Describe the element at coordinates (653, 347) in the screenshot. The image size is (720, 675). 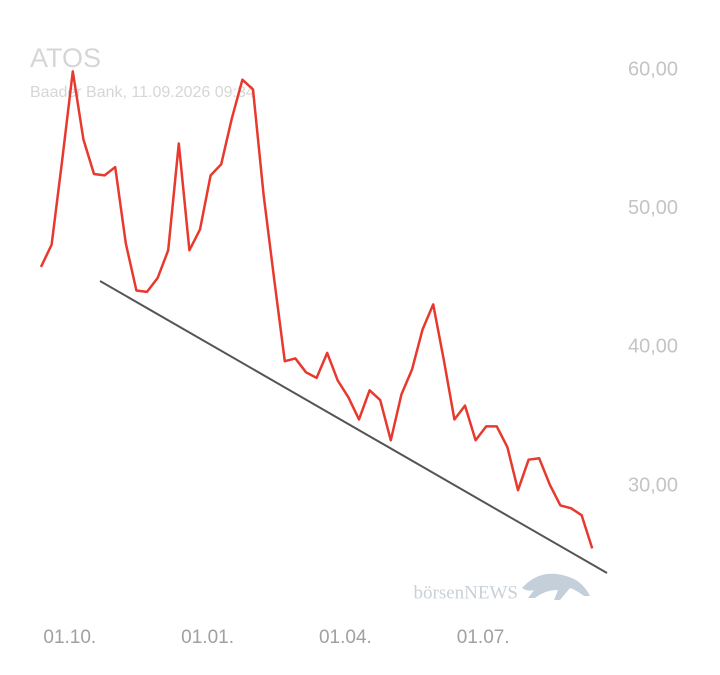
I see `y-tick-label: 40,00` at that location.